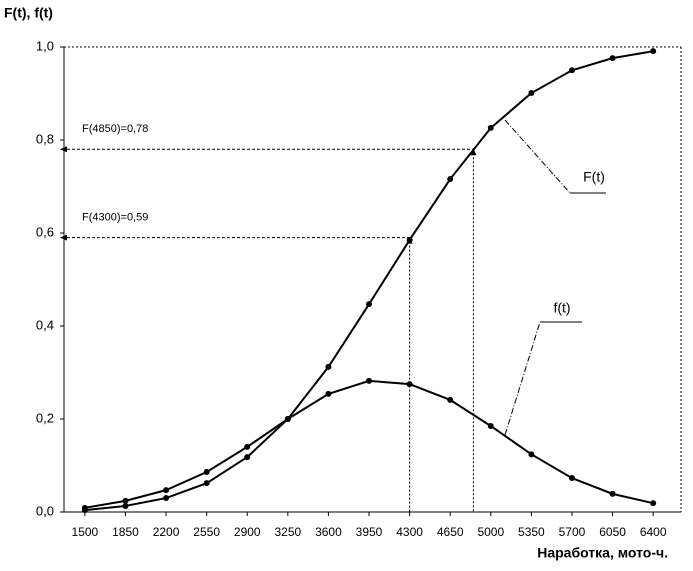 The image size is (693, 571). What do you see at coordinates (450, 532) in the screenshot?
I see `x-tick-label: 4650` at bounding box center [450, 532].